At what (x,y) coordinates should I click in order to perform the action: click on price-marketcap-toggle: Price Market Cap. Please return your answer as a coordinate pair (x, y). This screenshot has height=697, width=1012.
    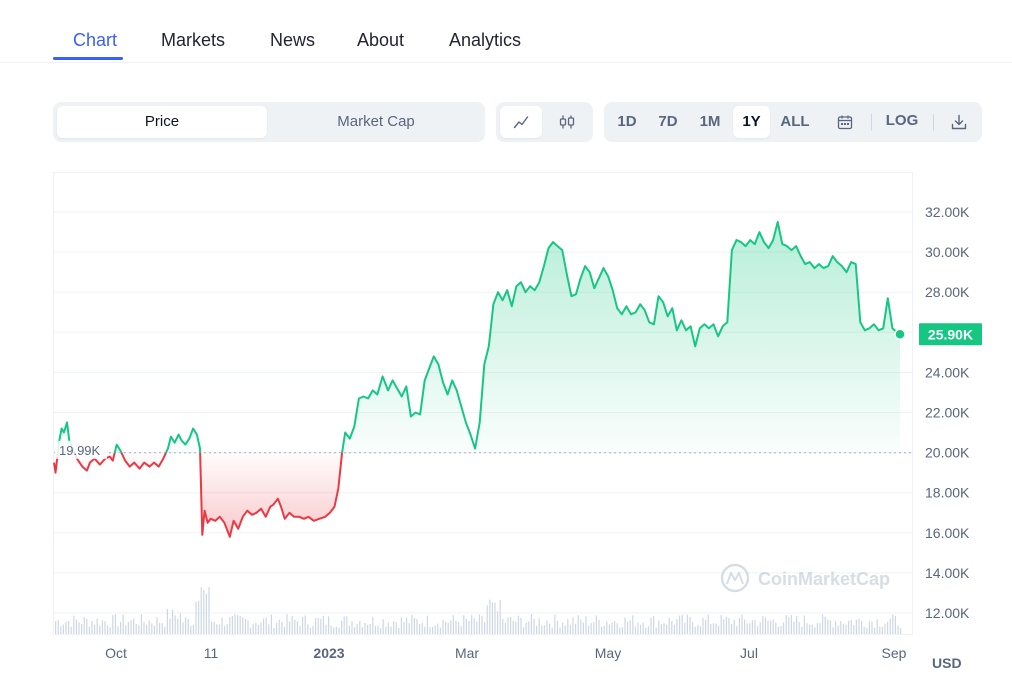
    Looking at the image, I should click on (269, 122).